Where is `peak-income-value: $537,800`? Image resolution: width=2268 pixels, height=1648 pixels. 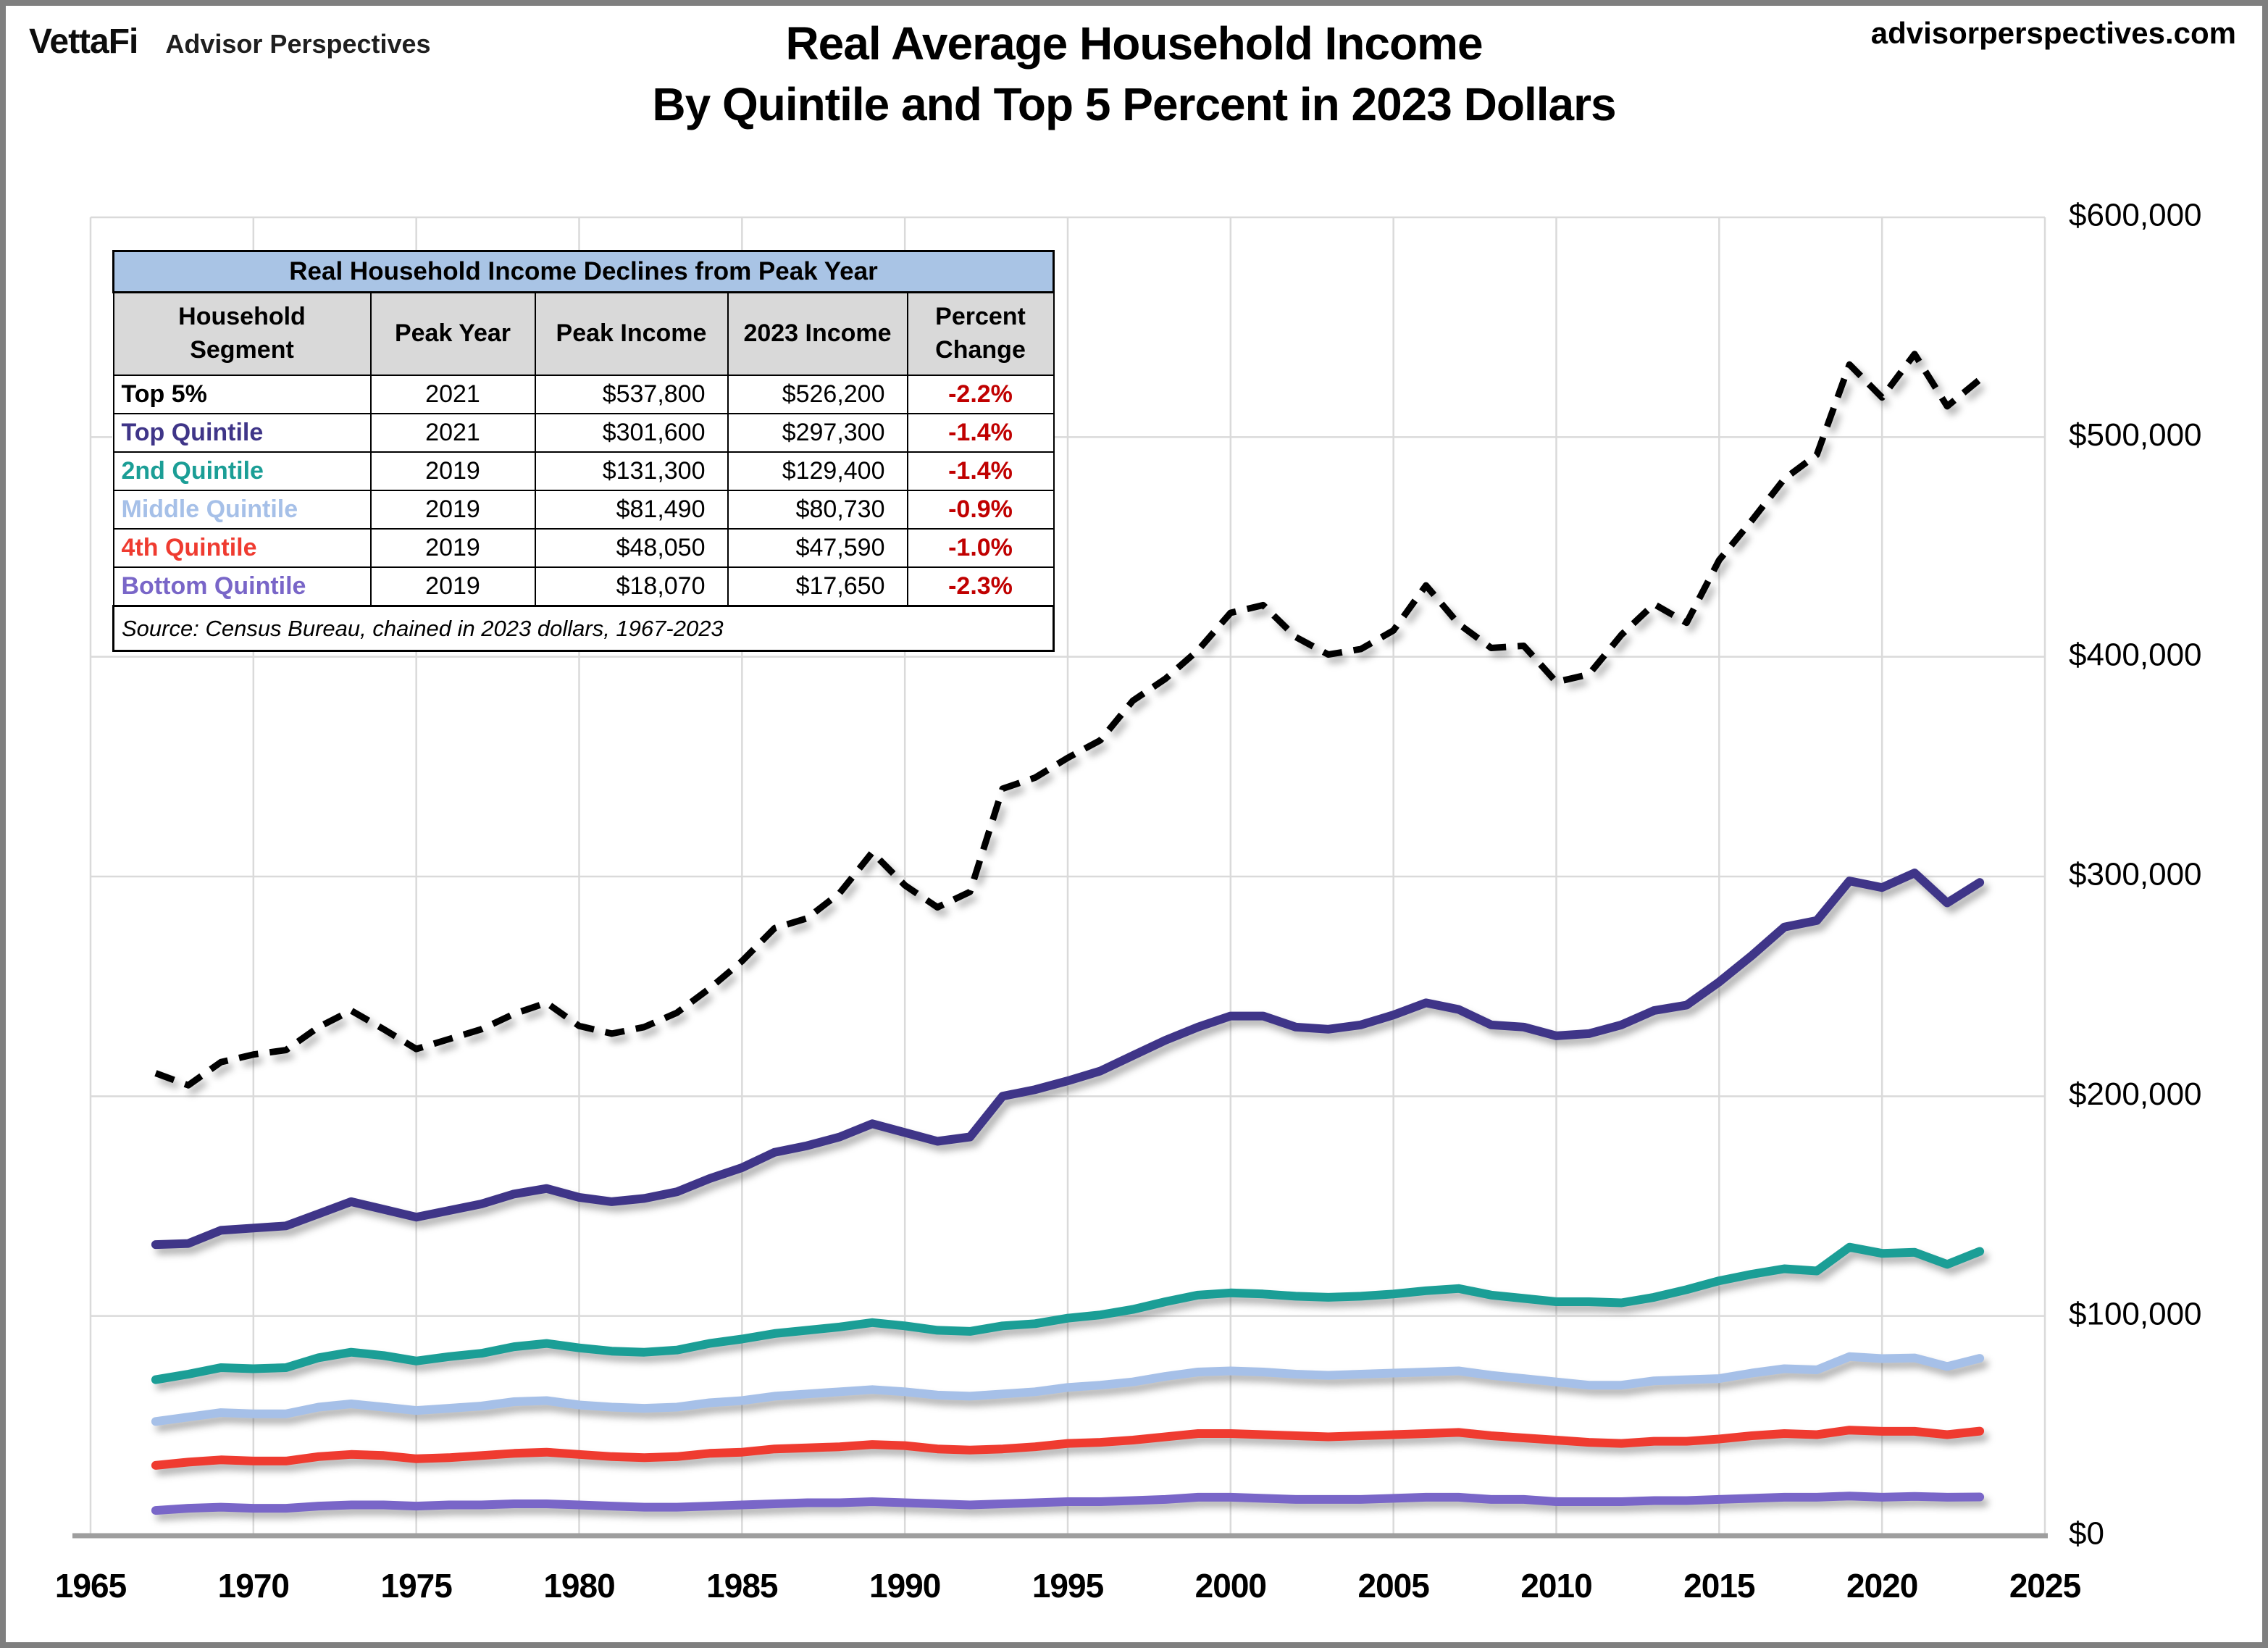 peak-income-value: $537,800 is located at coordinates (632, 394).